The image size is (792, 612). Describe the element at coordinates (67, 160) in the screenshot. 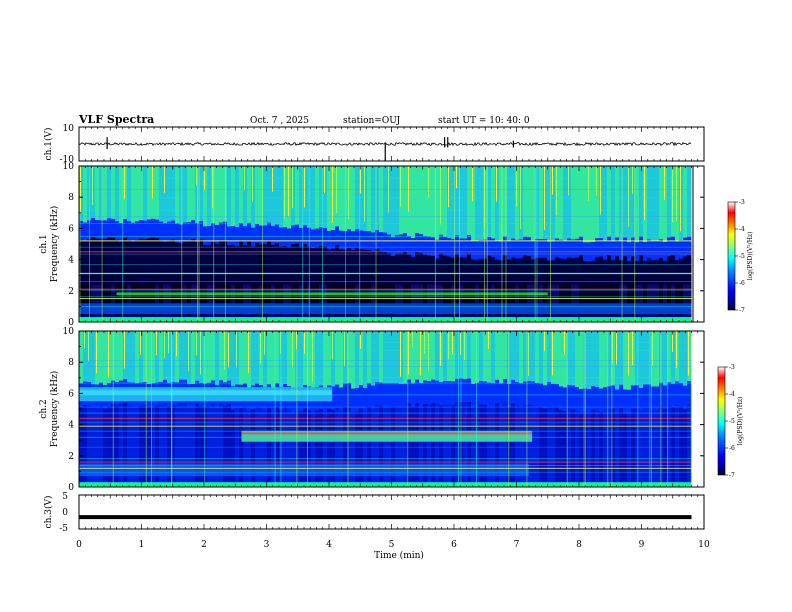

I see `ch1-ytick-bottom: -10` at that location.